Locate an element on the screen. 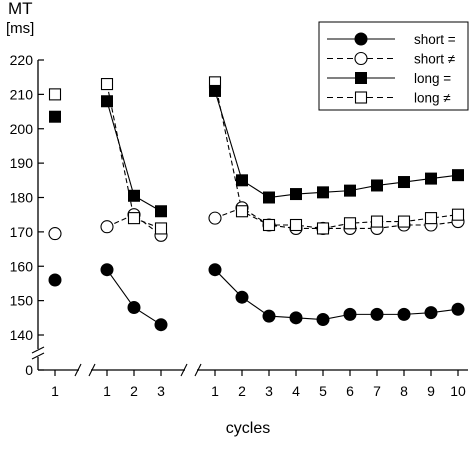  y-axis-label: MT is located at coordinates (20, 9).